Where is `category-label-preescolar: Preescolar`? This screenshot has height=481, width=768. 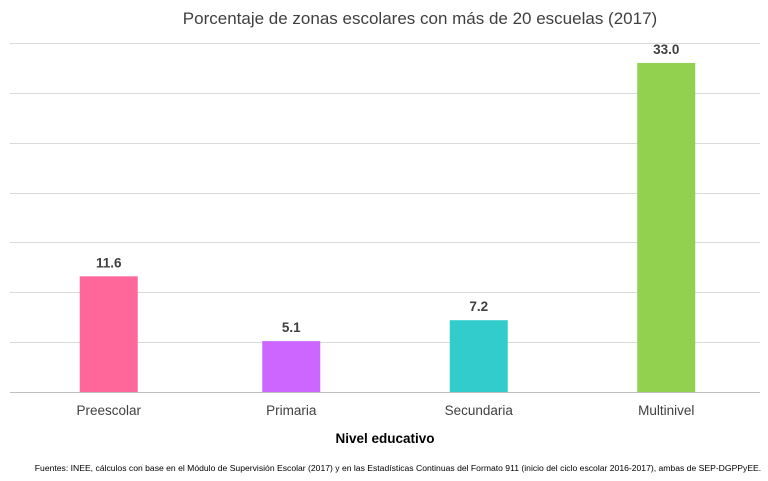
category-label-preescolar: Preescolar is located at coordinates (108, 410).